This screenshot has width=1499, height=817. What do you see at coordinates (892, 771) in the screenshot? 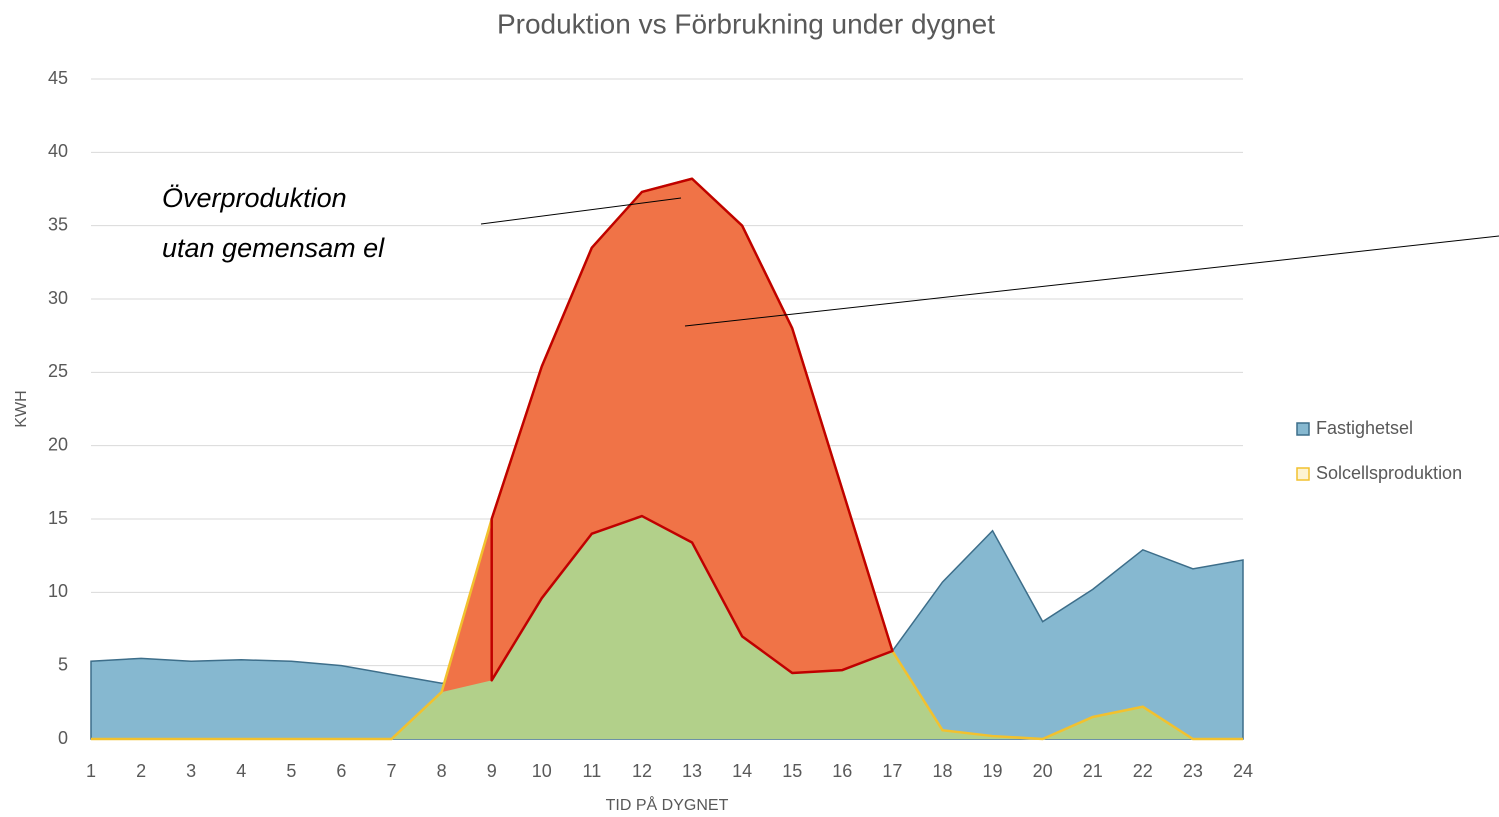
I see `x-tick-label: 17` at bounding box center [892, 771].